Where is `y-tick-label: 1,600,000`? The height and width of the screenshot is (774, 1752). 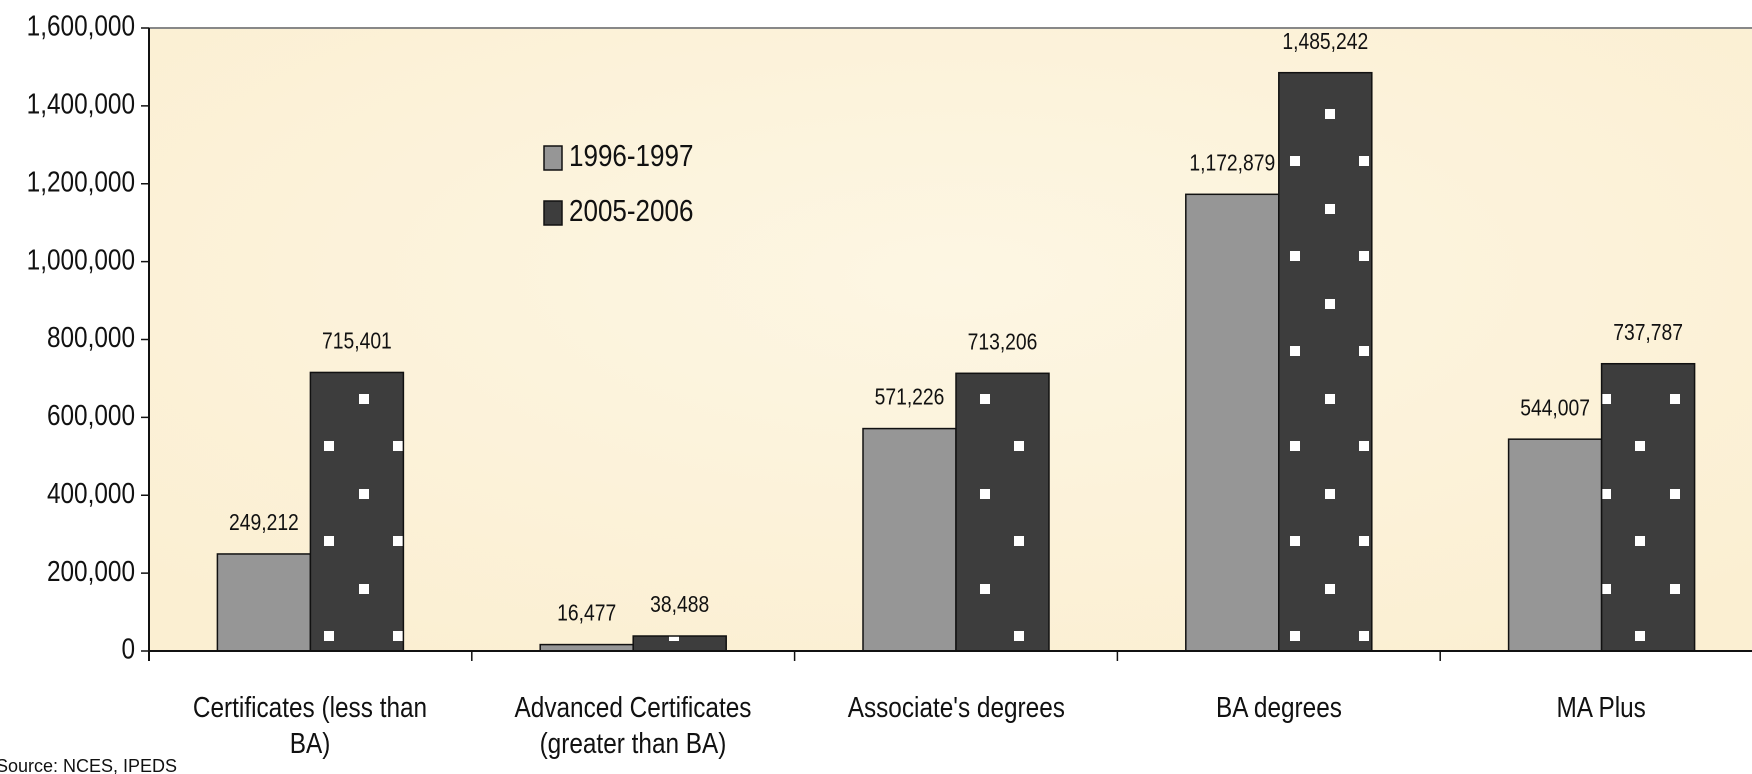
y-tick-label: 1,600,000 is located at coordinates (81, 26).